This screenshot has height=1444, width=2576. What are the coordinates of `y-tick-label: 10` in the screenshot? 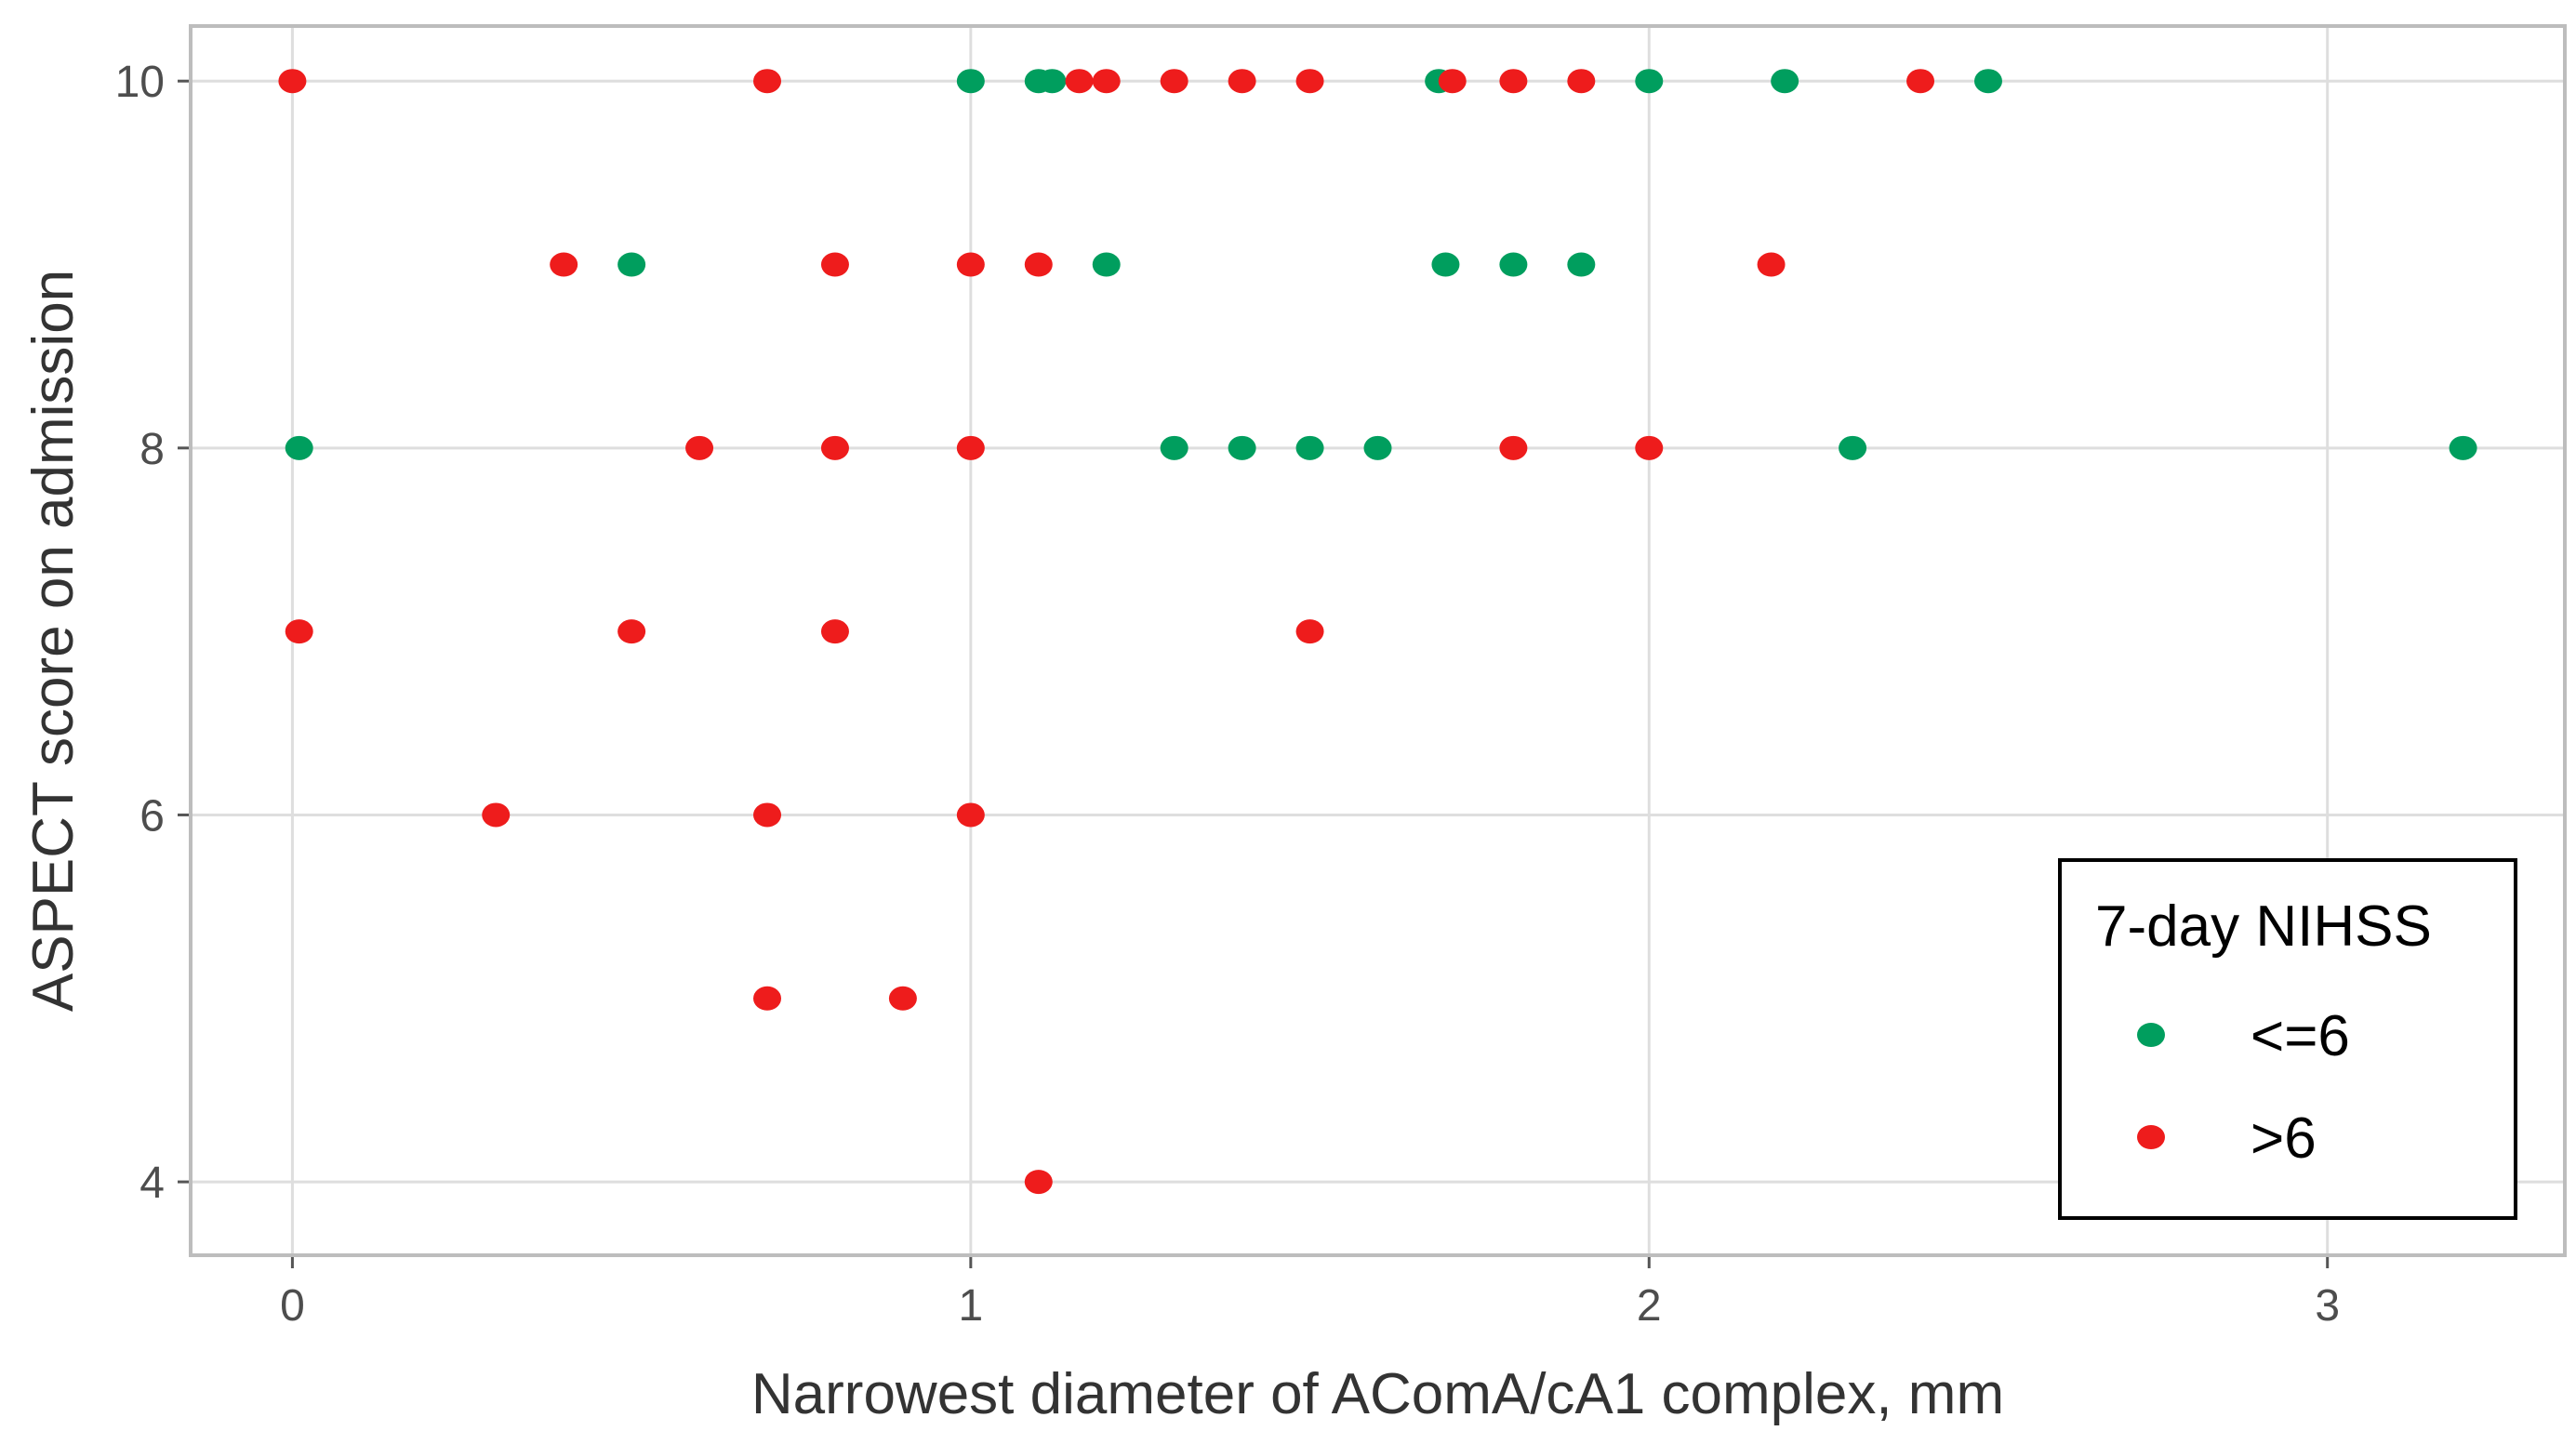 It's located at (140, 82).